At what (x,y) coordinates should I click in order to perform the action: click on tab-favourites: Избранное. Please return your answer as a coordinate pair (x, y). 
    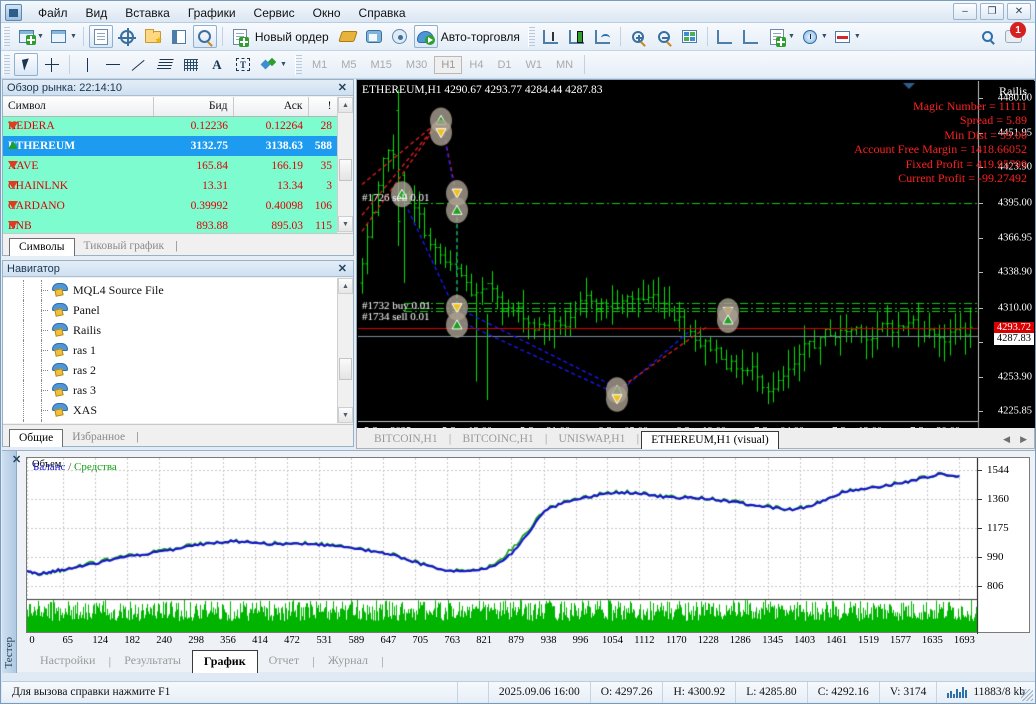
    Looking at the image, I should click on (99, 437).